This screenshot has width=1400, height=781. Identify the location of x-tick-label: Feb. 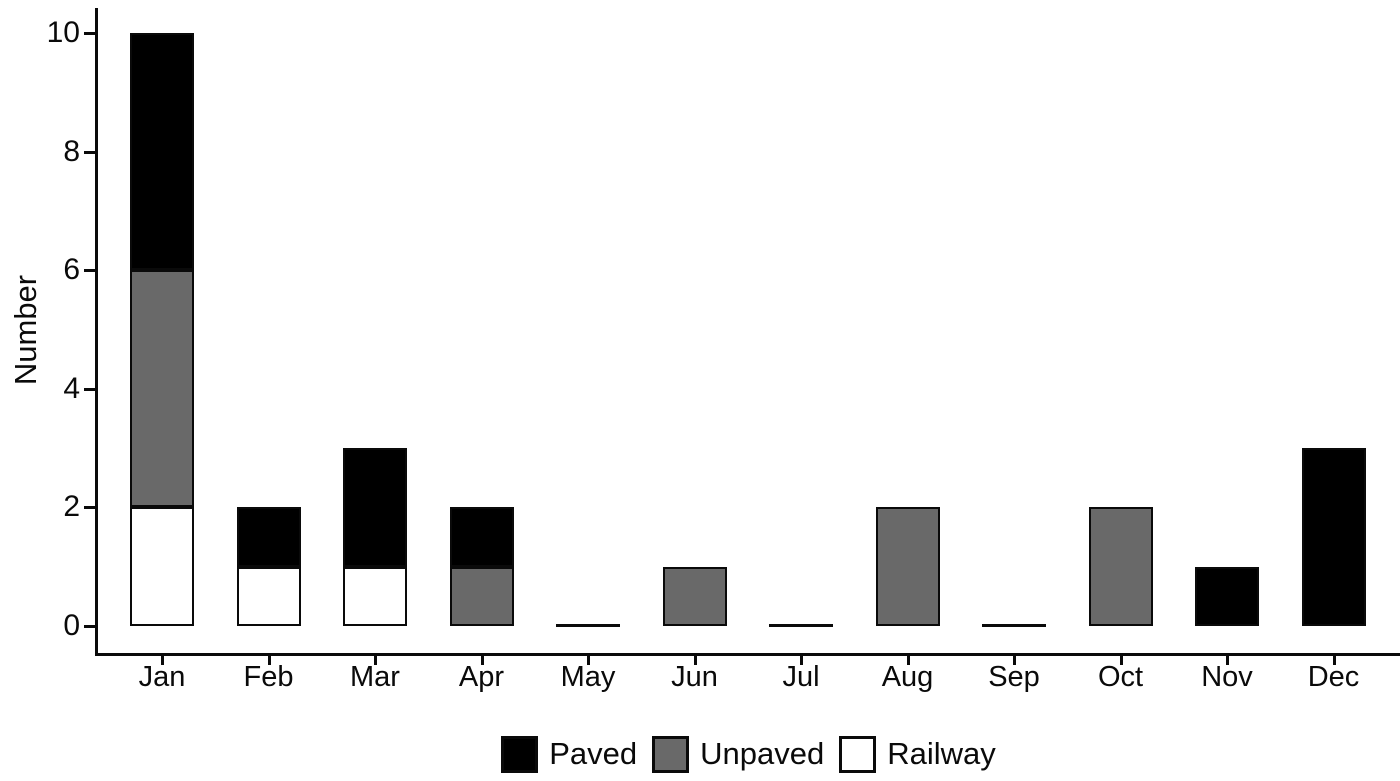
(268, 677).